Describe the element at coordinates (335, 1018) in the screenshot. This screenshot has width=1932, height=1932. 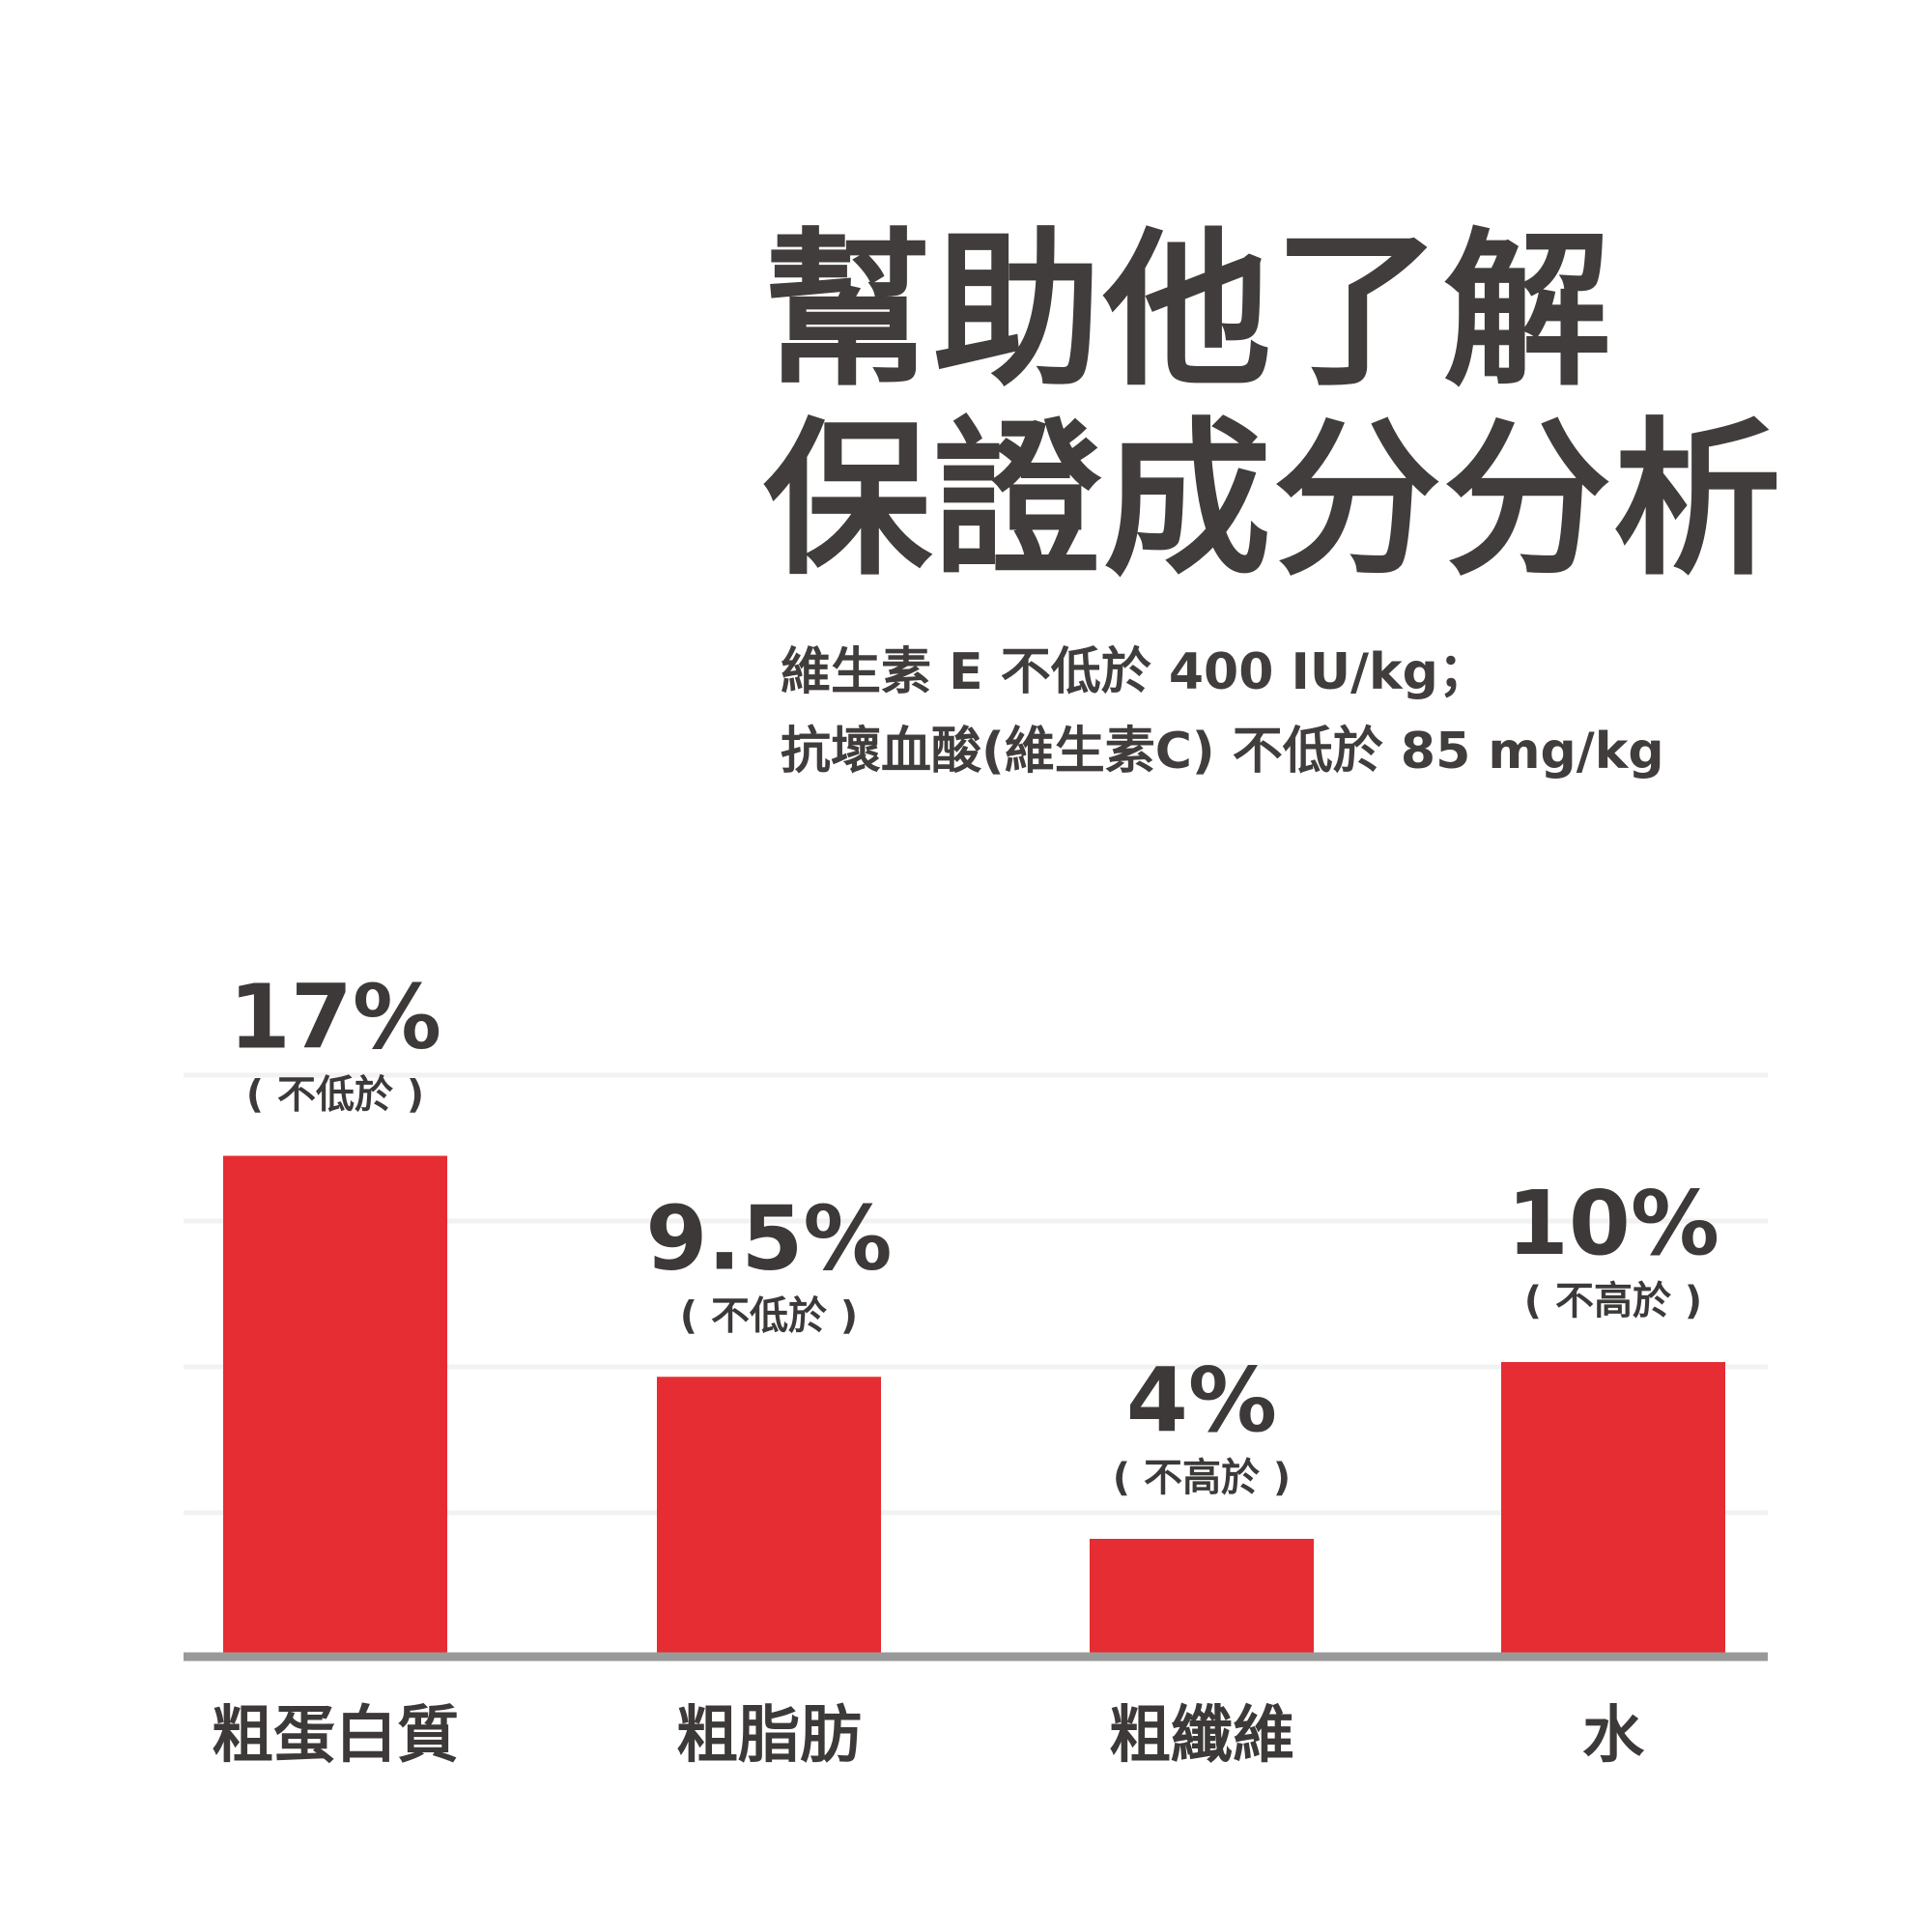
I see `bar-value-label: 17%` at that location.